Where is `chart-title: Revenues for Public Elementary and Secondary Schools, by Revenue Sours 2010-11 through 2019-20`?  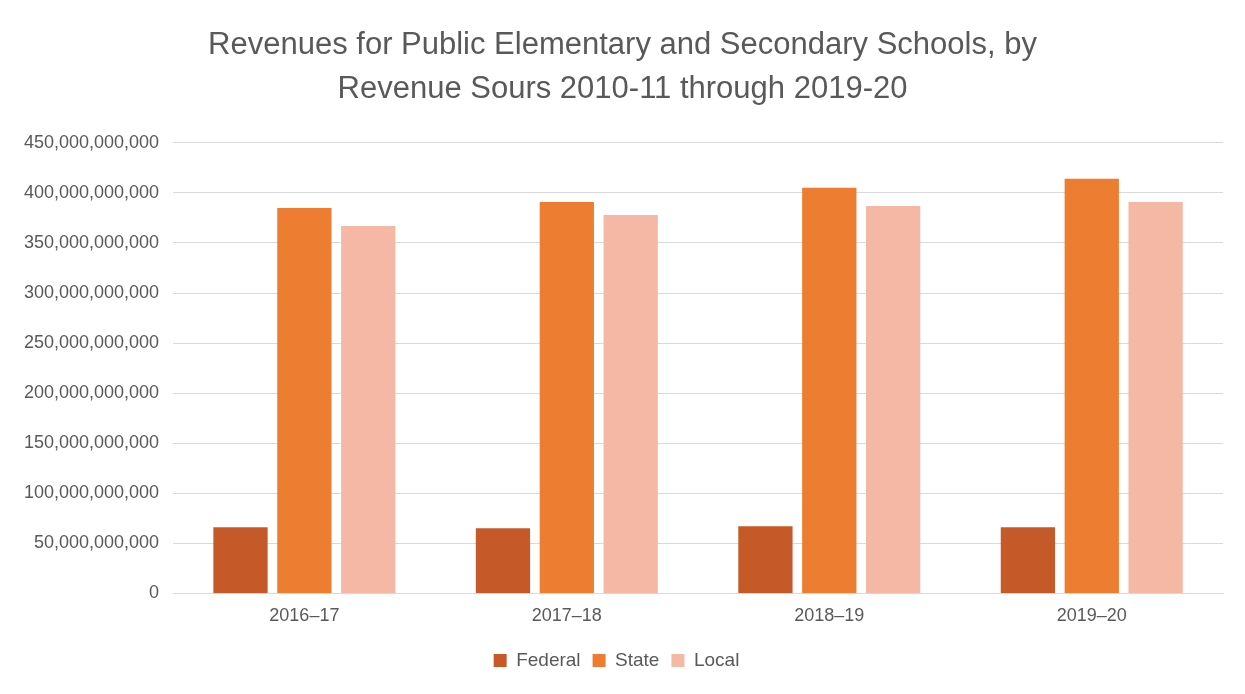 chart-title: Revenues for Public Elementary and Secondary Schools, by Revenue Sours 2010-11 through 2019-20 is located at coordinates (622, 66).